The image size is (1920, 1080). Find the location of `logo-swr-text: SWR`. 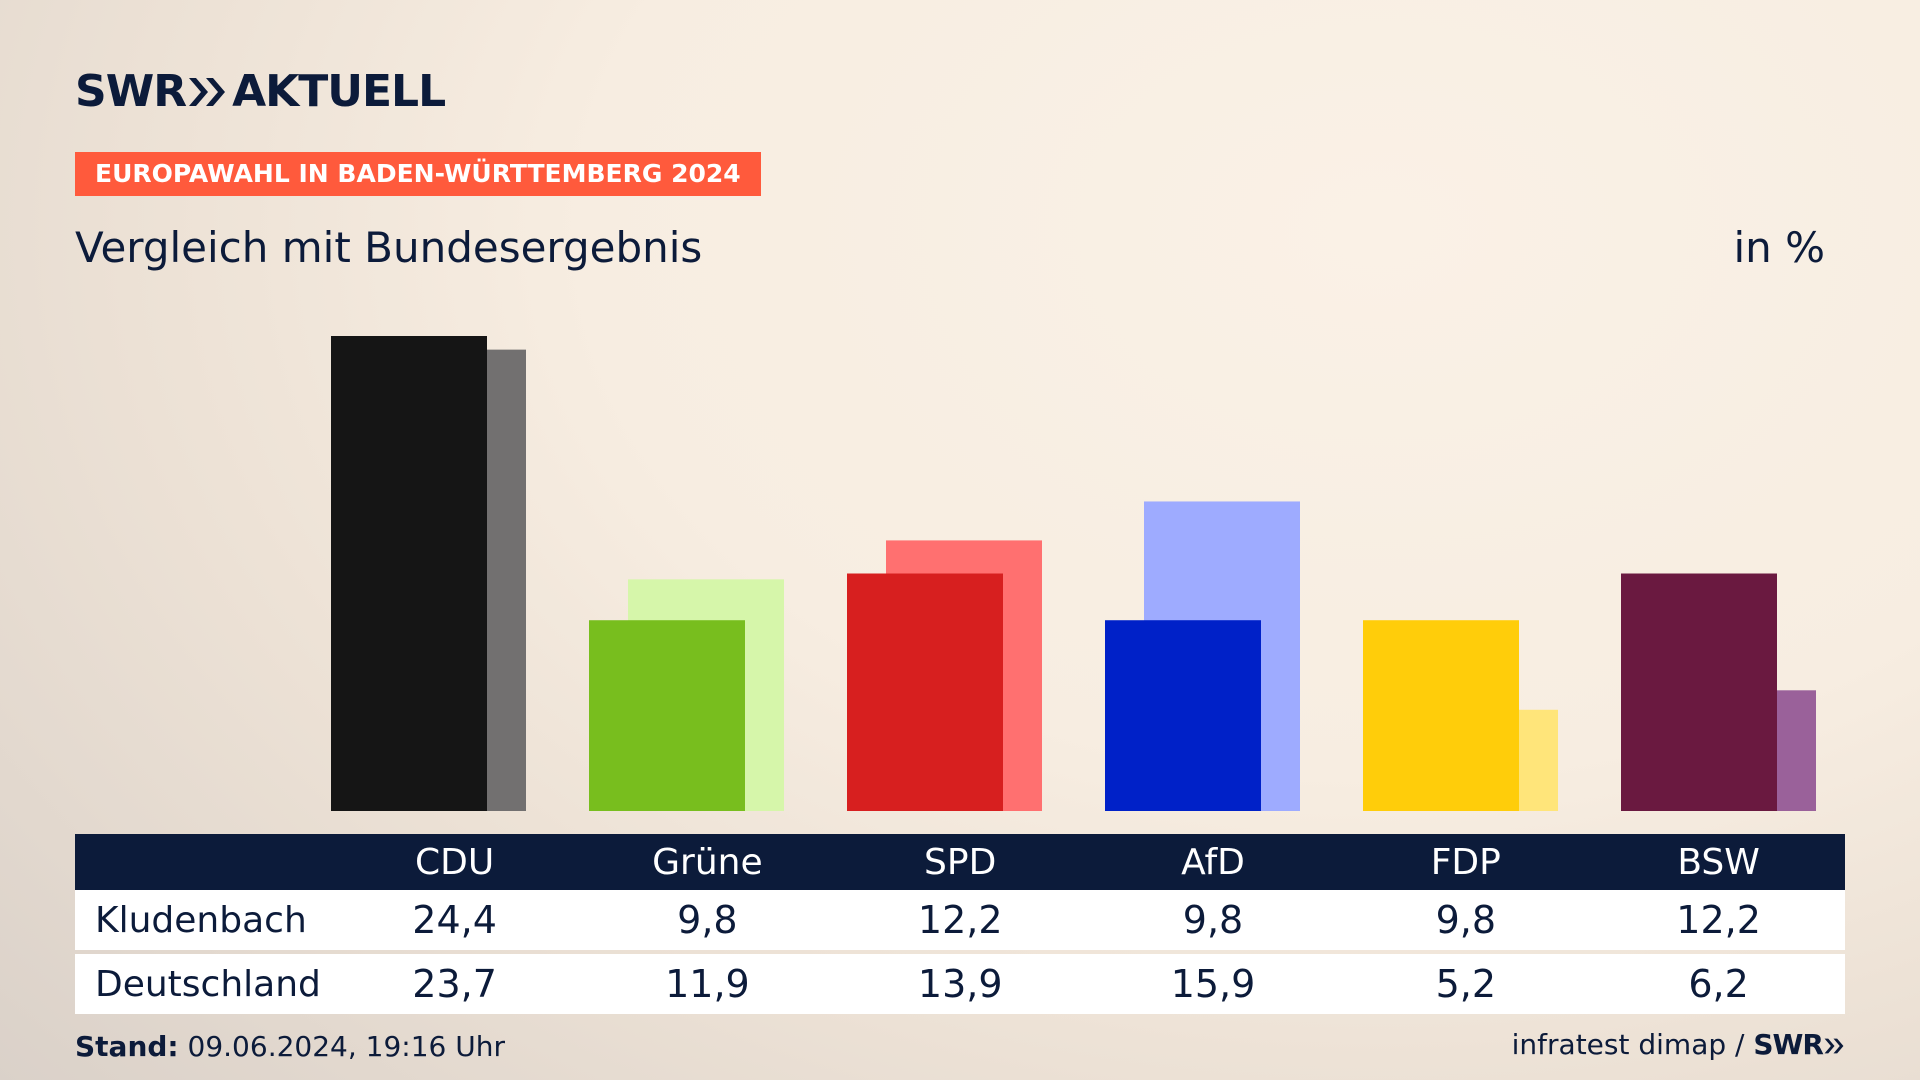

logo-swr-text: SWR is located at coordinates (131, 91).